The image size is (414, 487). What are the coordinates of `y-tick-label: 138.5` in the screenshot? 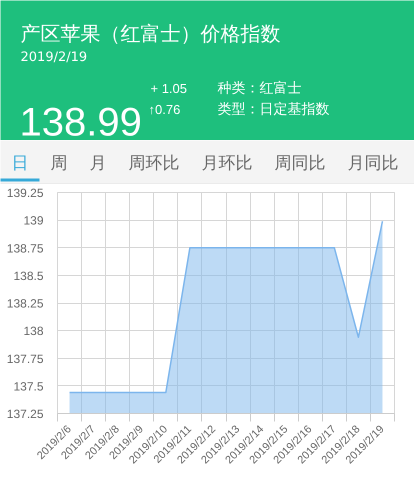 It's located at (28, 275).